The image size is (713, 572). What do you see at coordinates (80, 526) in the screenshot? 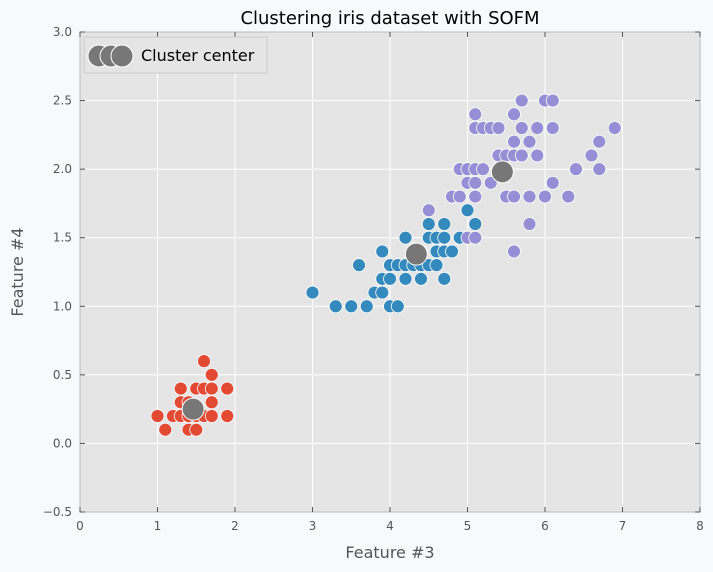
I see `x-tick-label: 0` at bounding box center [80, 526].